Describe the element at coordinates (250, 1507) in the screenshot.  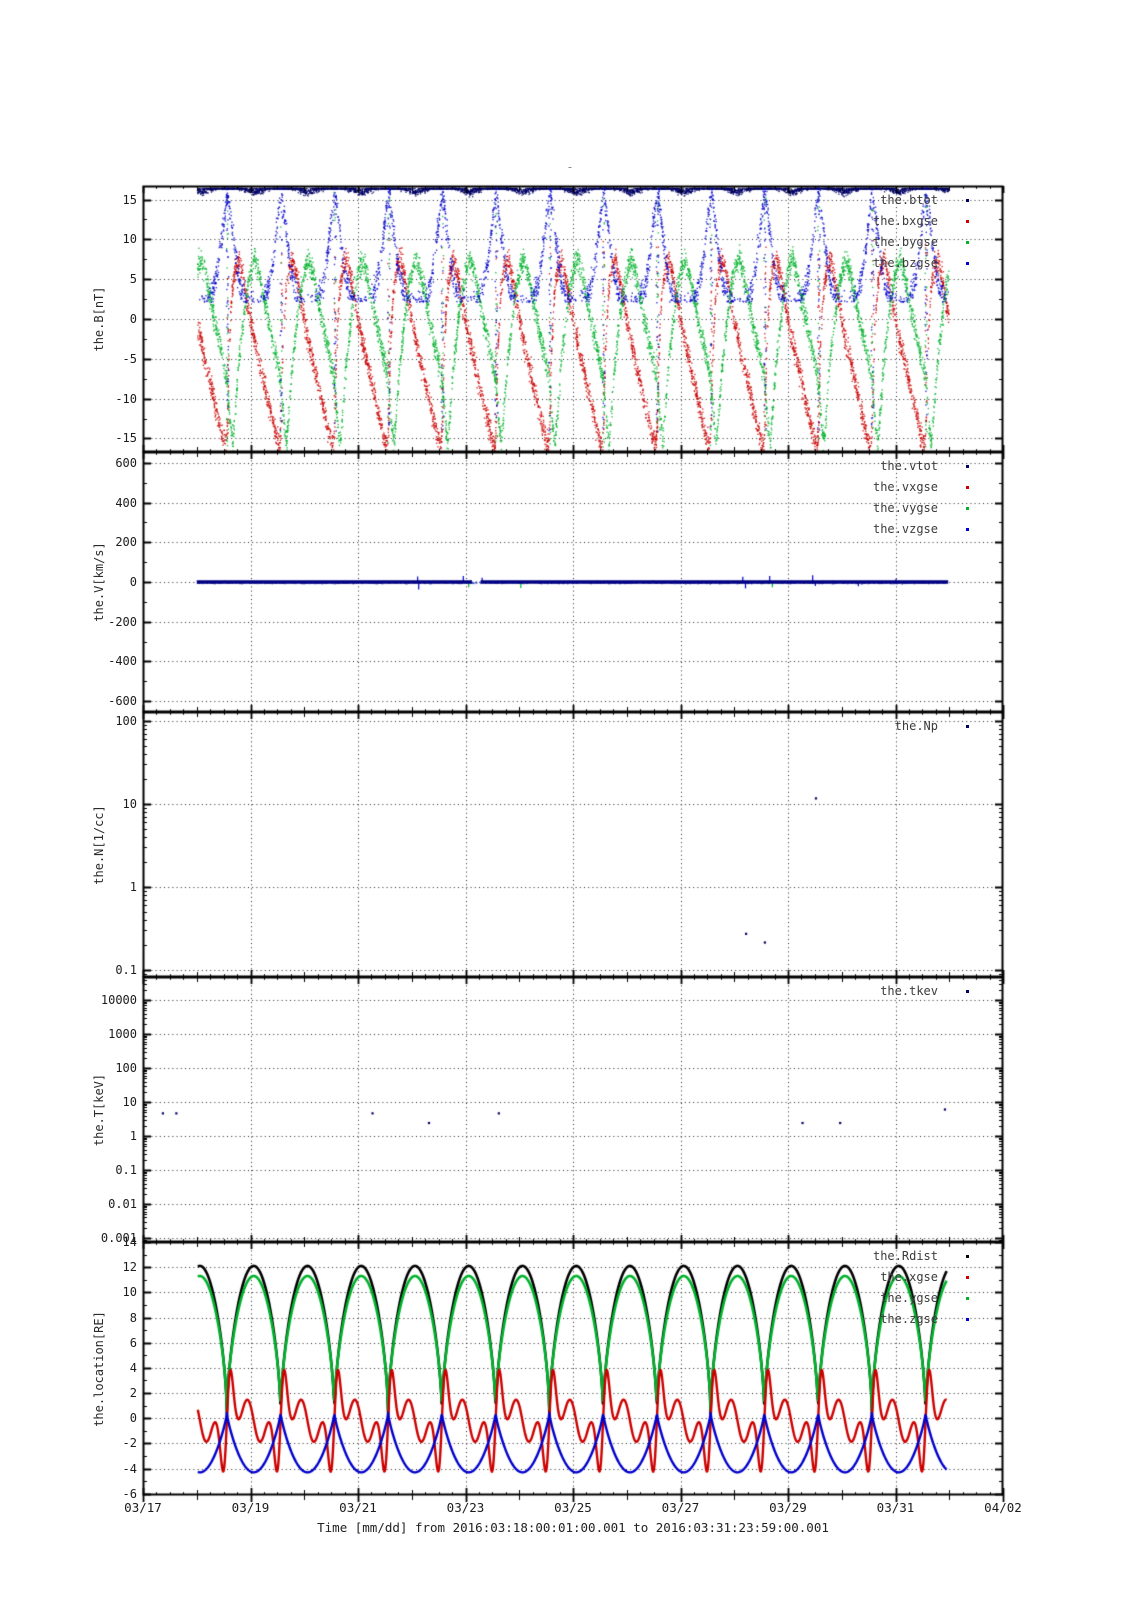
I see `x-tick-label: 03/19` at that location.